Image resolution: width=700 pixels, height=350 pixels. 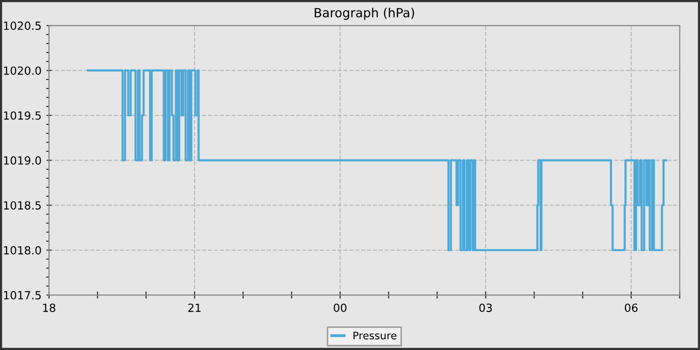 What do you see at coordinates (22, 160) in the screenshot?
I see `y-tick-label: 1019.0` at bounding box center [22, 160].